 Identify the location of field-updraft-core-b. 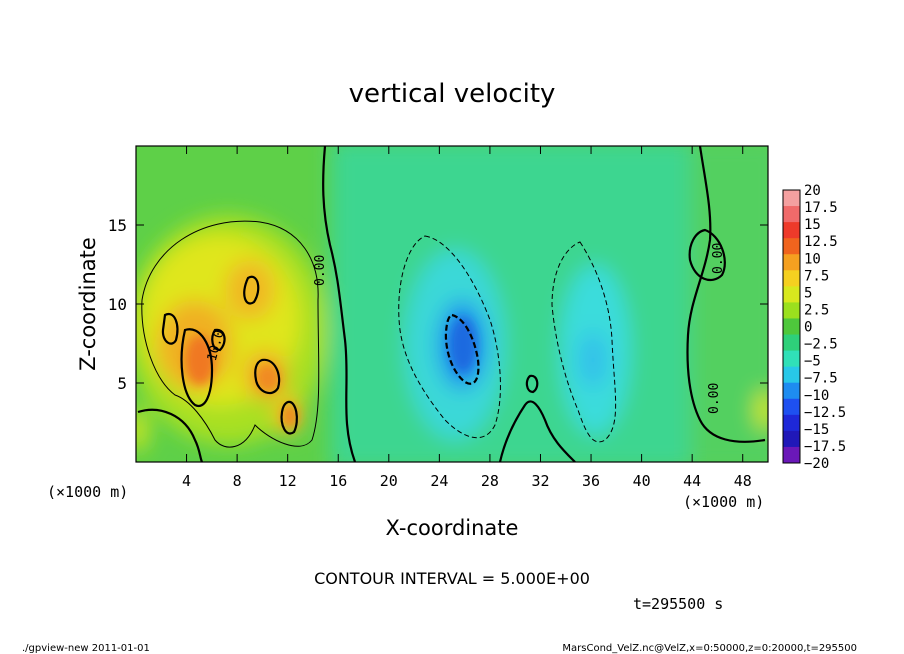
(268, 378).